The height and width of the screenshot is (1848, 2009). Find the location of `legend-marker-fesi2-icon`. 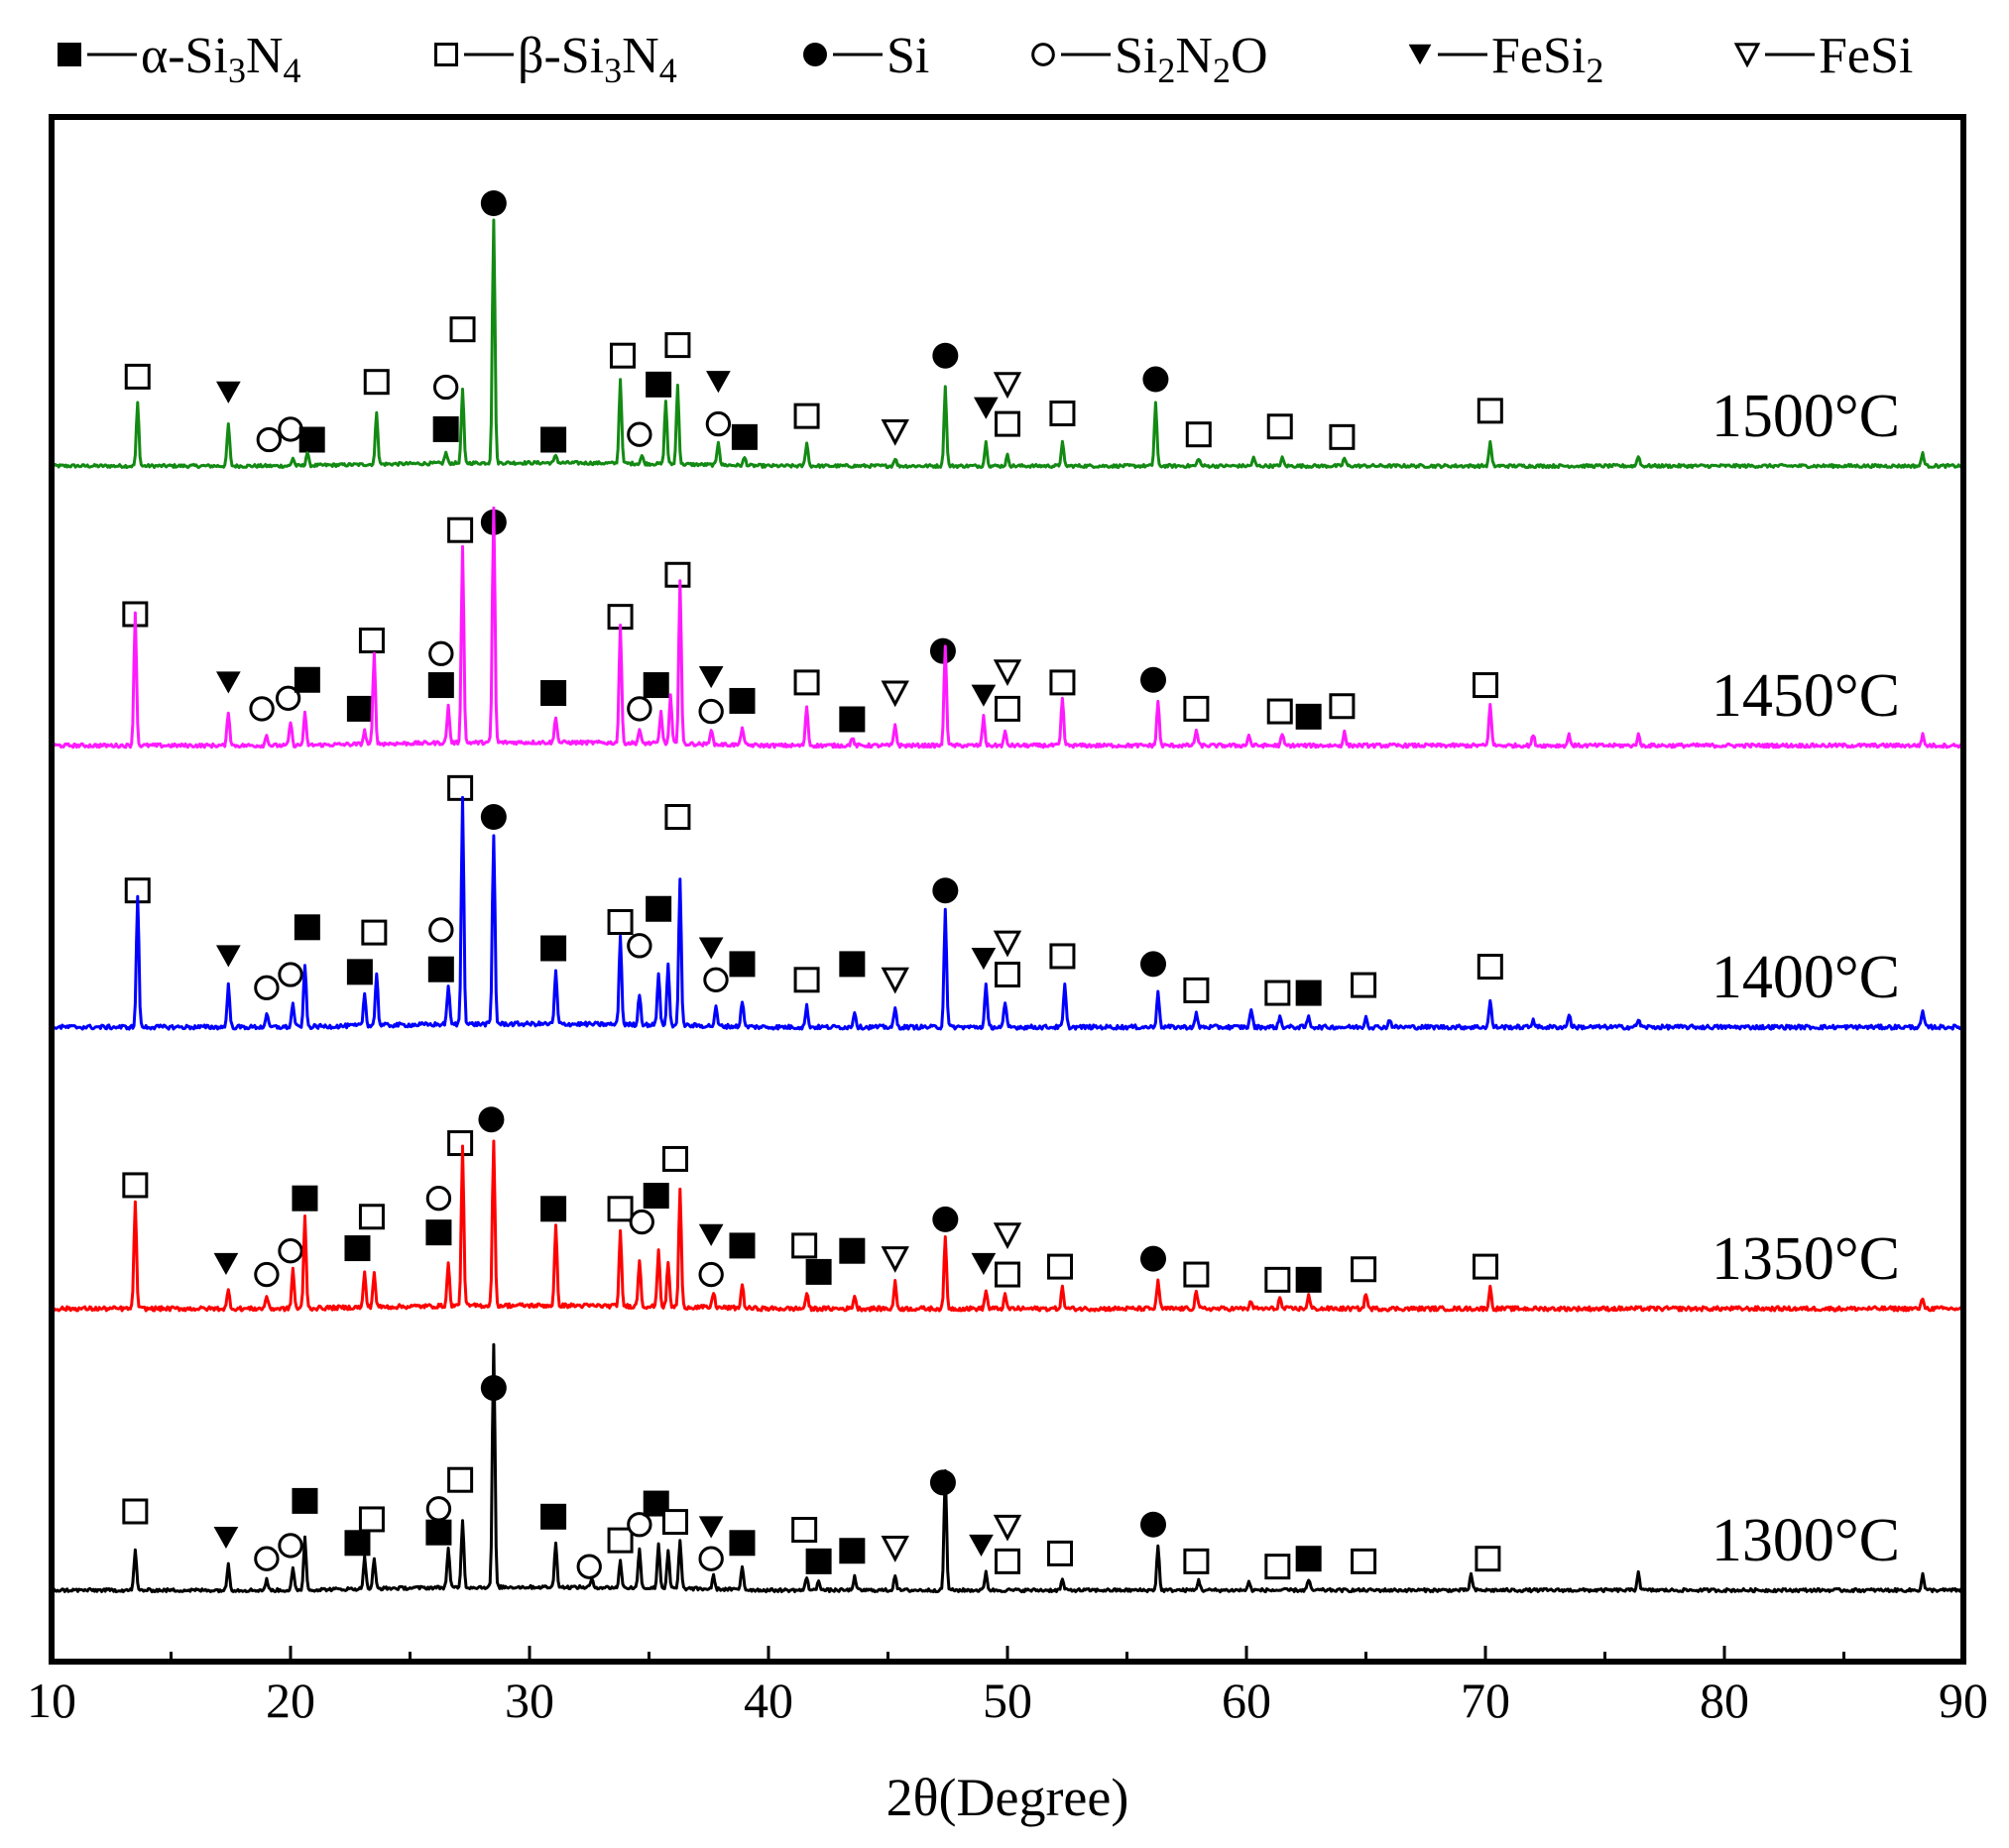

legend-marker-fesi2-icon is located at coordinates (1420, 54).